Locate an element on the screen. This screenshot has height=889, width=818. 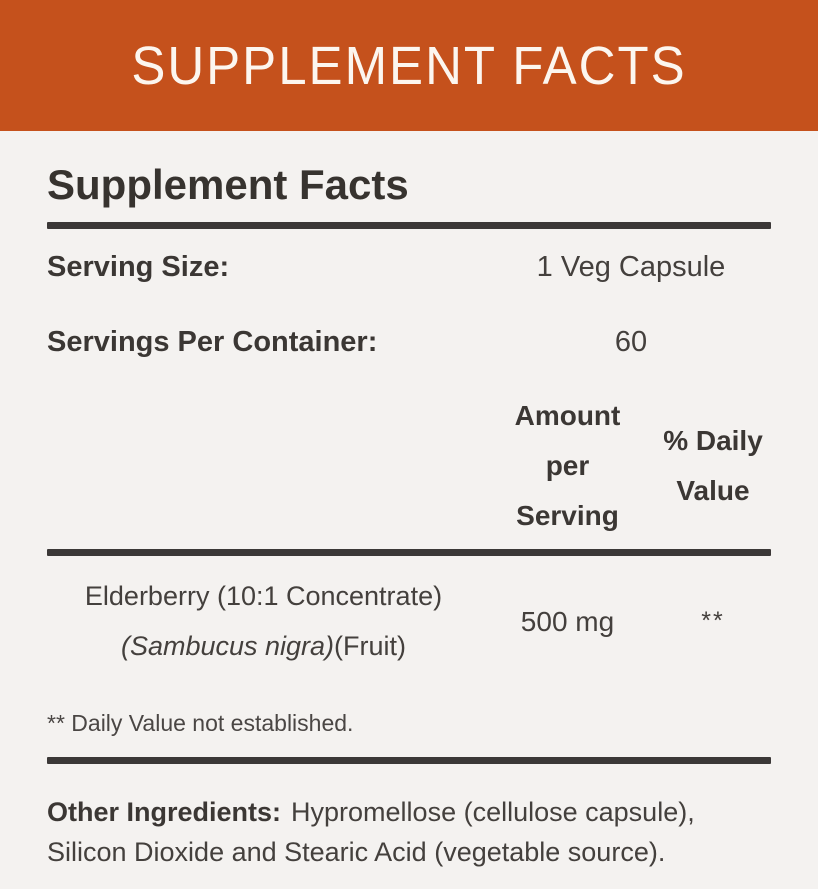
banner-title: SUPPLEMENT FACTS is located at coordinates (409, 65).